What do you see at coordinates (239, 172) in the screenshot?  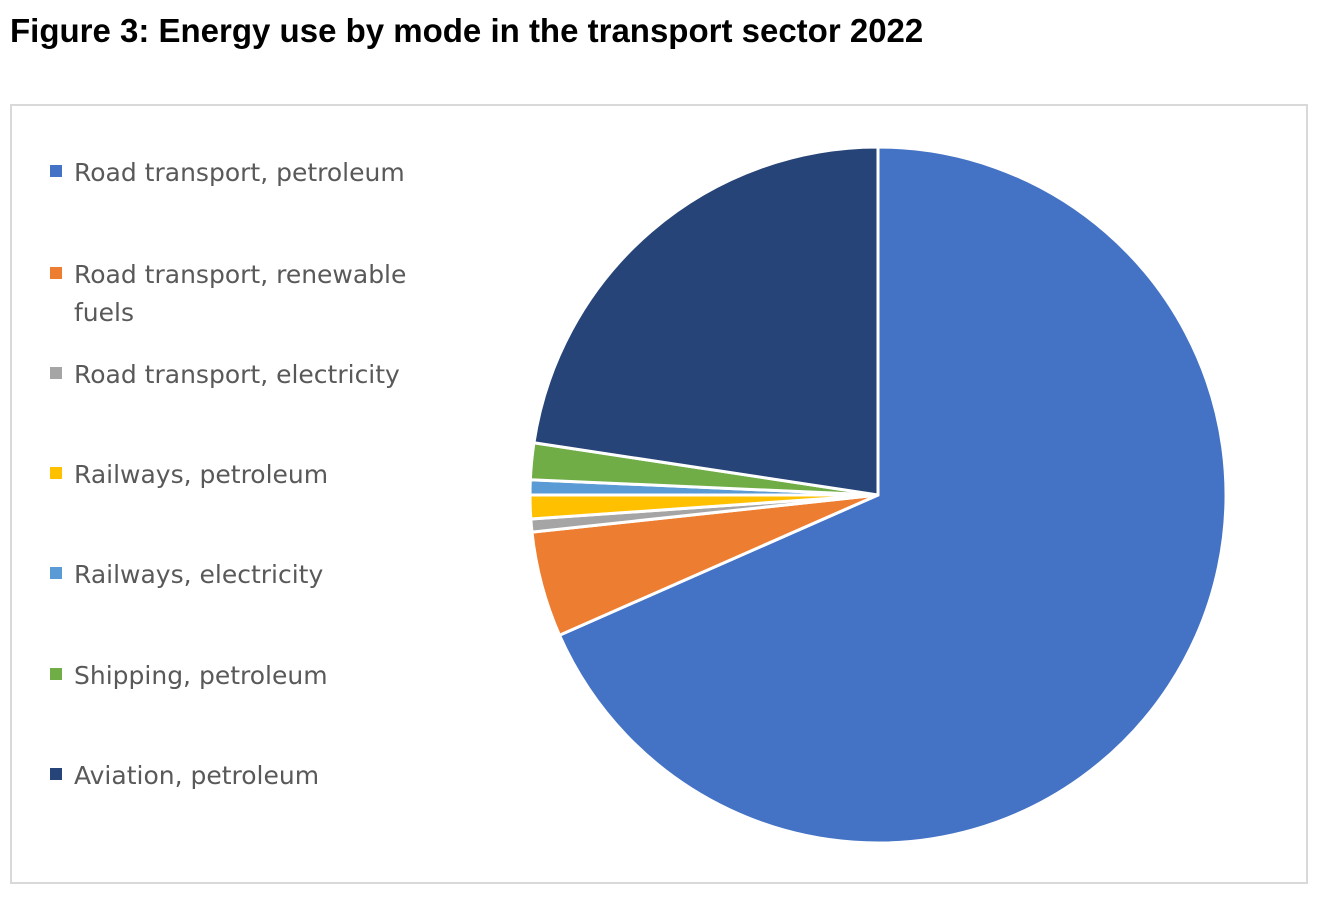 I see `legend-label: Road transport, petroleum` at bounding box center [239, 172].